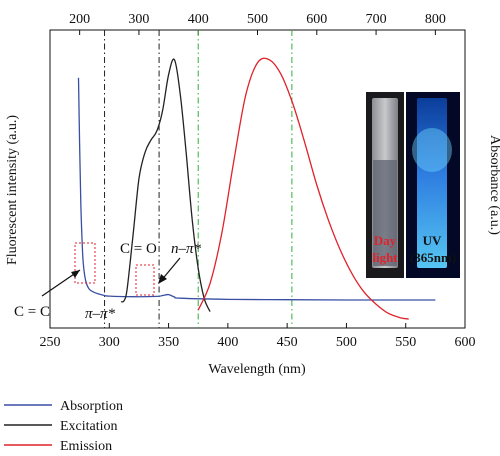  What do you see at coordinates (198, 19) in the screenshot?
I see `top-tick-label: 400` at bounding box center [198, 19].